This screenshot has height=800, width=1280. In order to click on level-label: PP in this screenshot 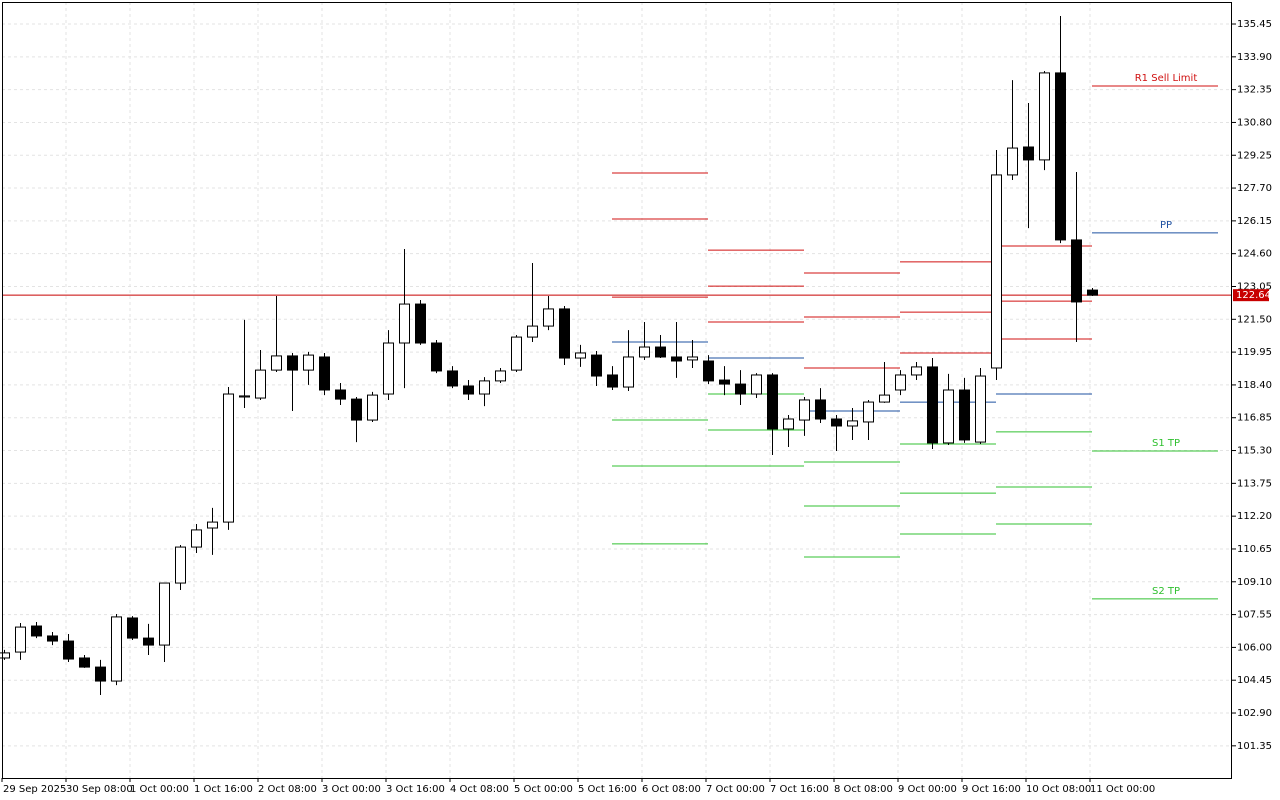, I will do `click(1166, 225)`.